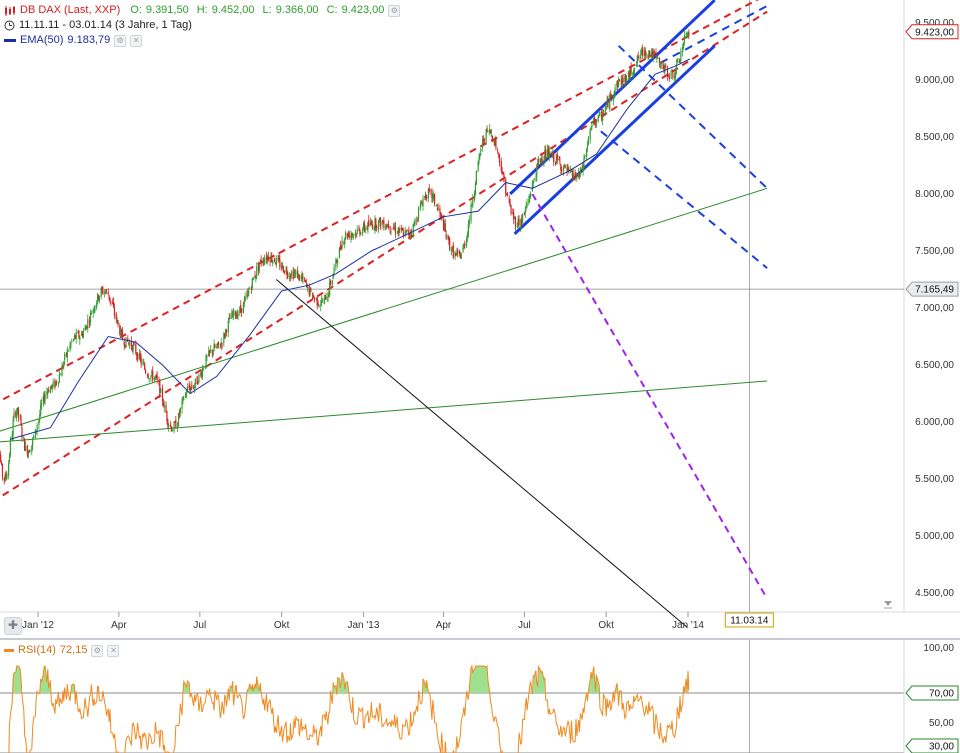  I want to click on time-tick-label: Jul, so click(524, 625).